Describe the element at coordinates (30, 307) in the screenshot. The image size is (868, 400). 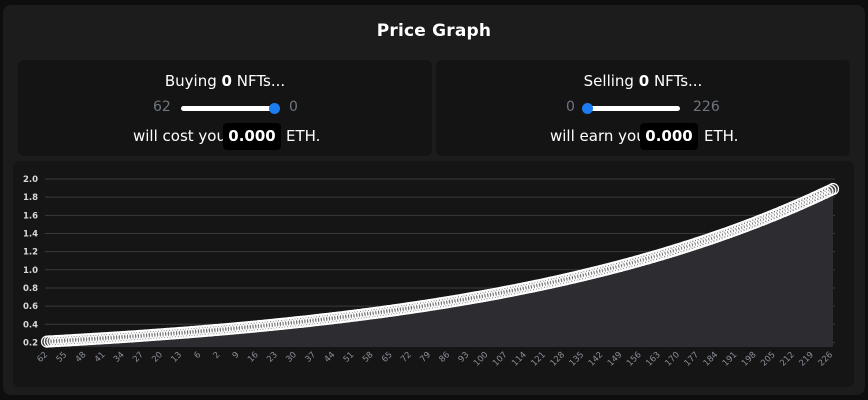
I see `y-tick-label: 0.6` at that location.